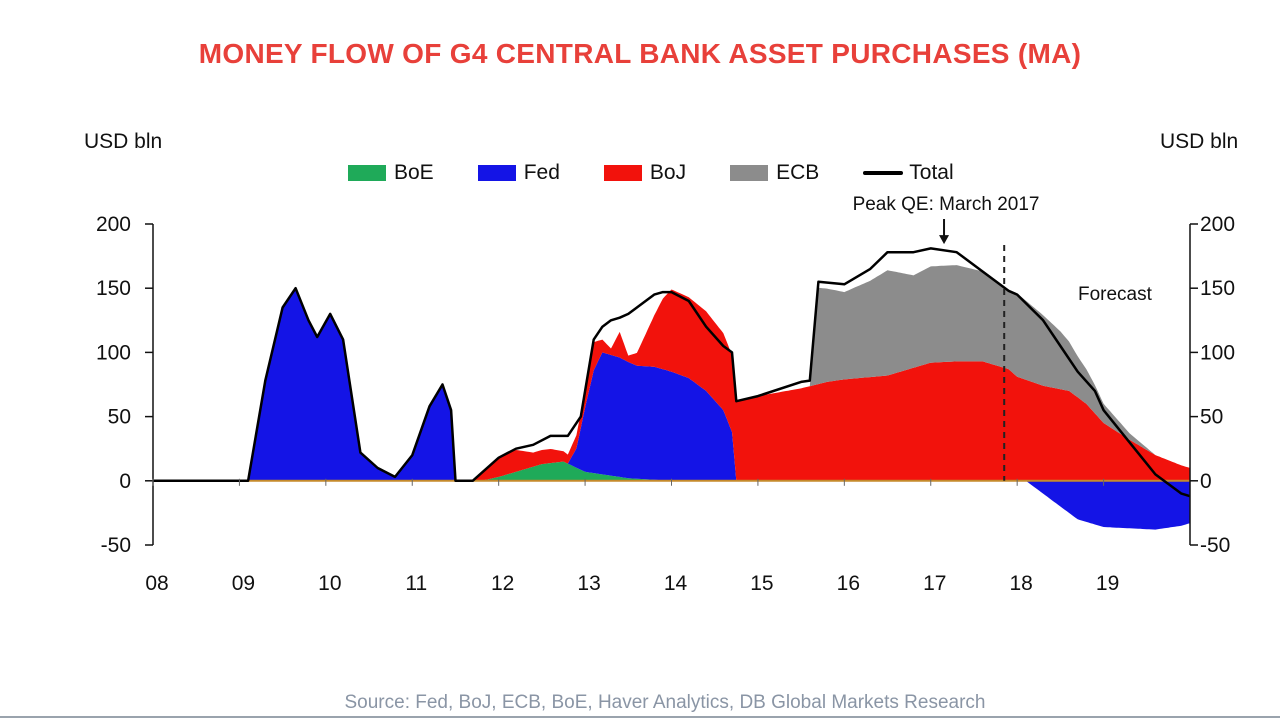 This screenshot has width=1280, height=720. I want to click on legend-line-total, so click(883, 173).